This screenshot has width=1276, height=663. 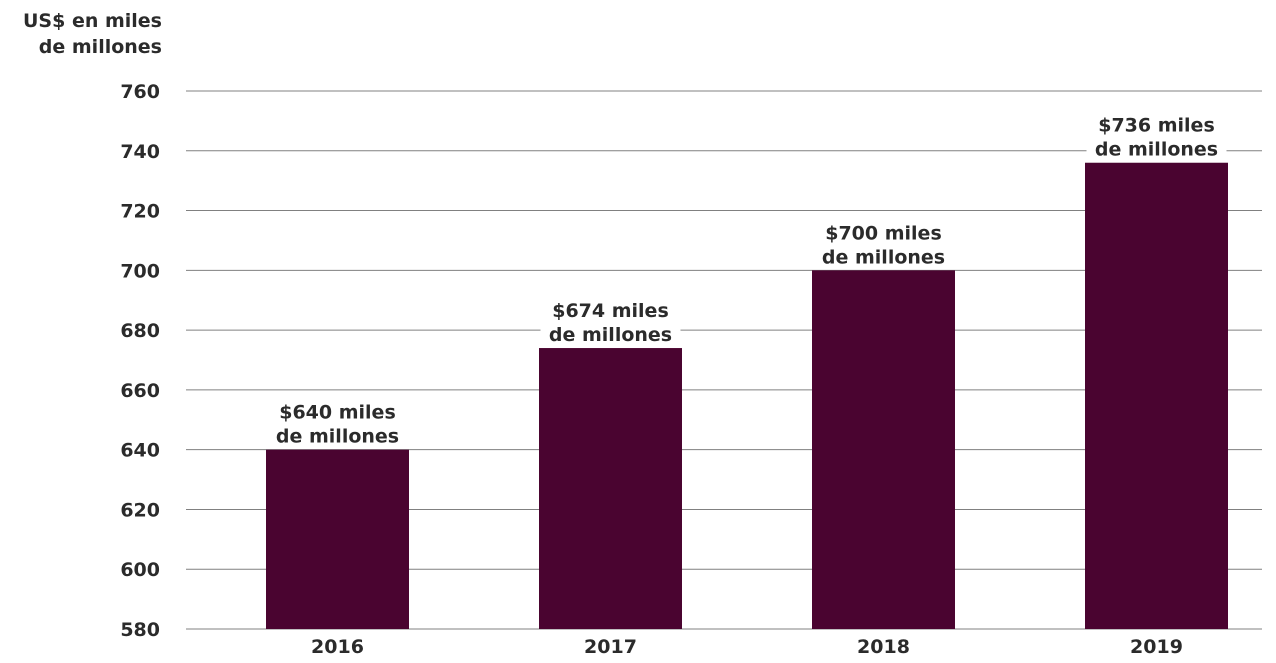 I want to click on y-tick-label: 600, so click(x=140, y=570).